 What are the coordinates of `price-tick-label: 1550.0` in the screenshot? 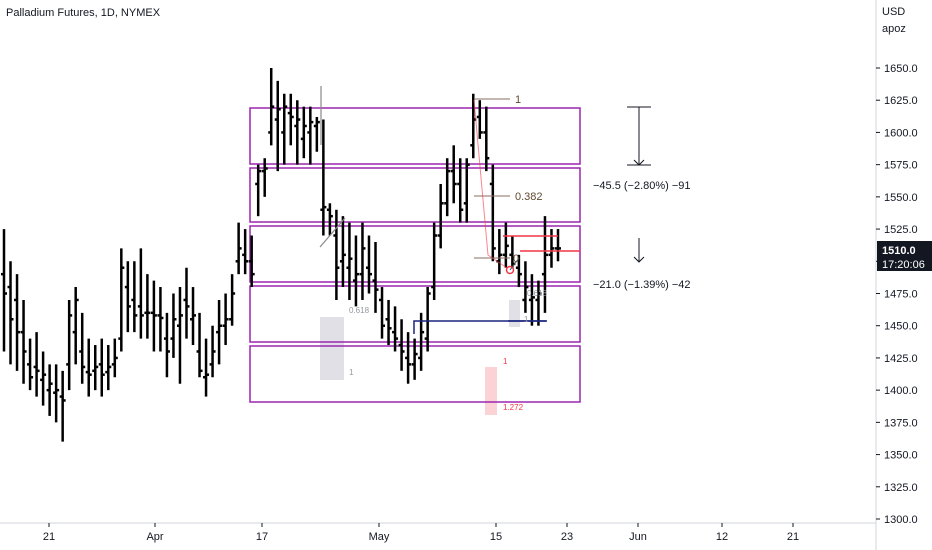 It's located at (901, 198).